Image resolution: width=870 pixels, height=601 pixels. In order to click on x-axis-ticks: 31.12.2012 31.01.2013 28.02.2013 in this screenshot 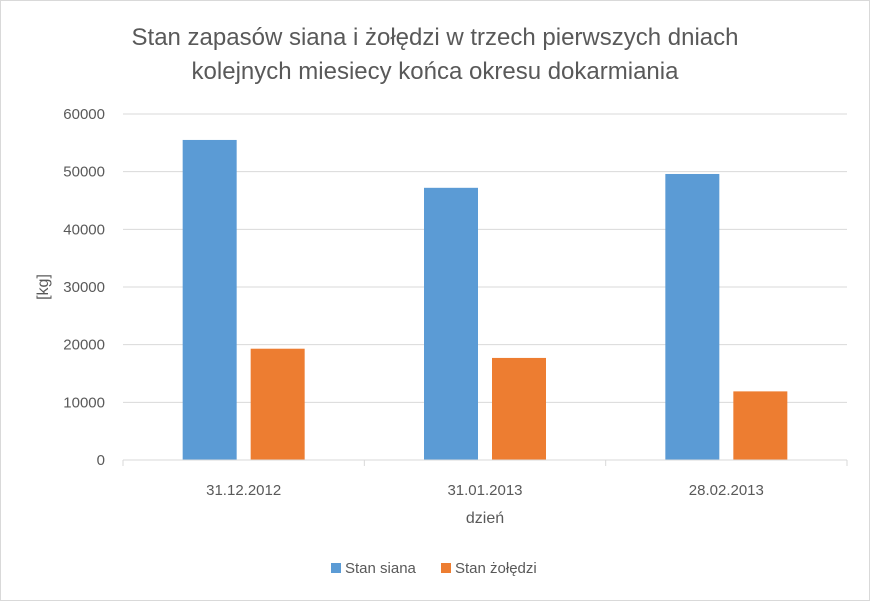, I will do `click(485, 490)`.